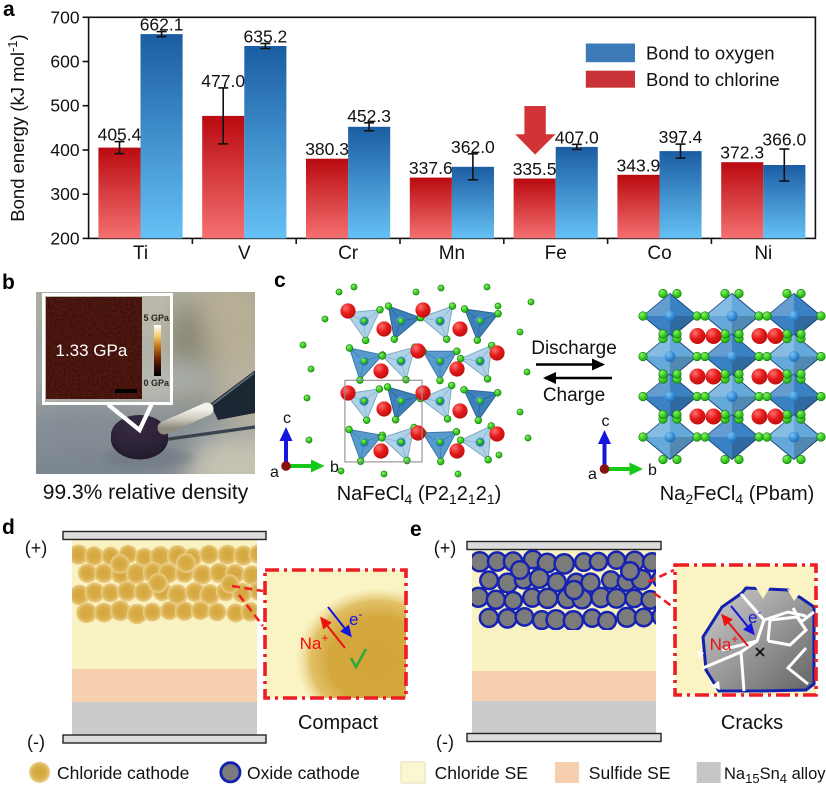  I want to click on svg-text: 300, so click(64, 194).